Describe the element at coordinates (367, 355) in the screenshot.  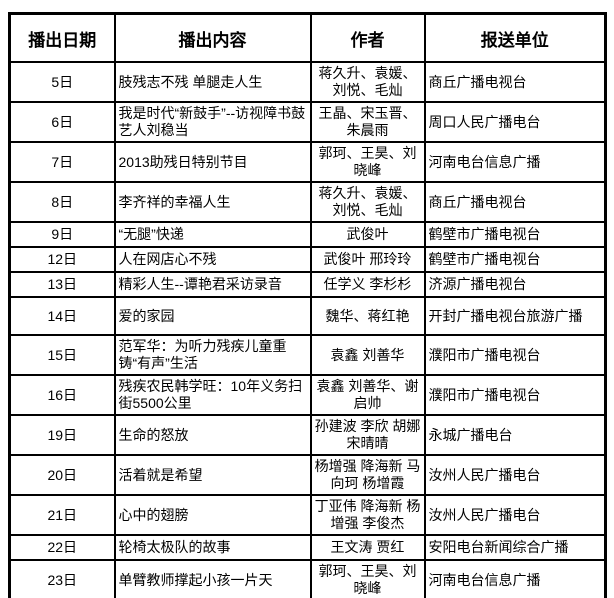
I see `cell-authors: 袁鑫 刘善华` at that location.